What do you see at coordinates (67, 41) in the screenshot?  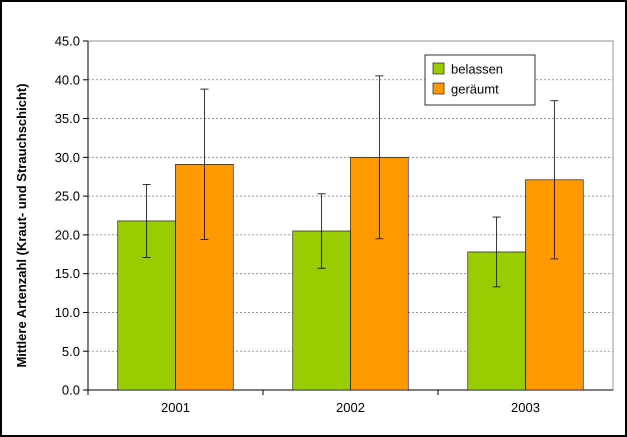 I see `y-tick-label: 45.0` at bounding box center [67, 41].